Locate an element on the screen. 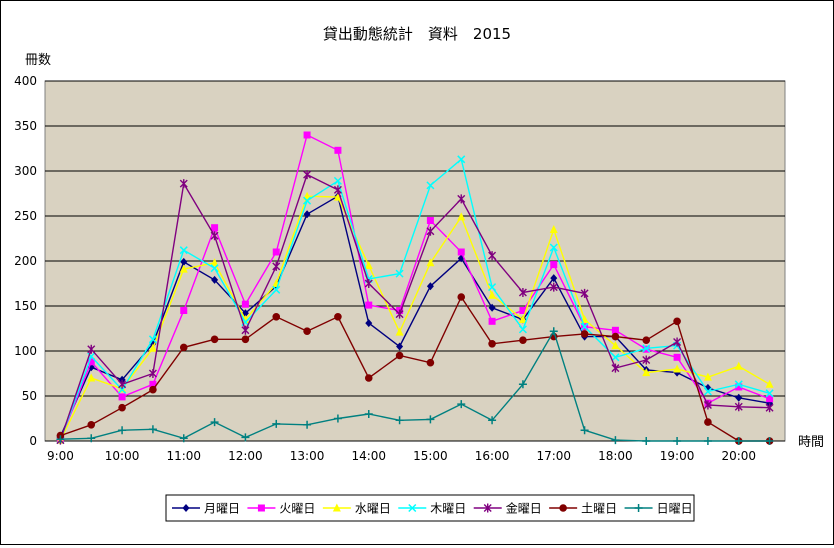 The width and height of the screenshot is (834, 548). x-tick-label: 16:00 is located at coordinates (492, 456).